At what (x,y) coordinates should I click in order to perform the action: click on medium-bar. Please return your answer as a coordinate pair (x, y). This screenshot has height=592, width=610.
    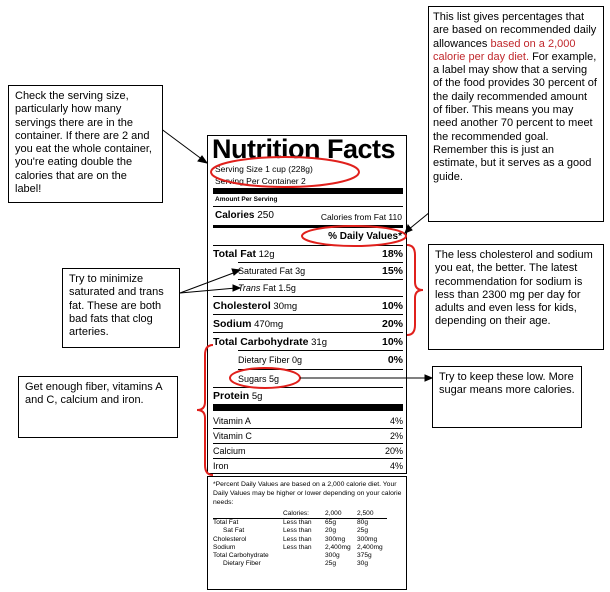
    Looking at the image, I should click on (308, 226).